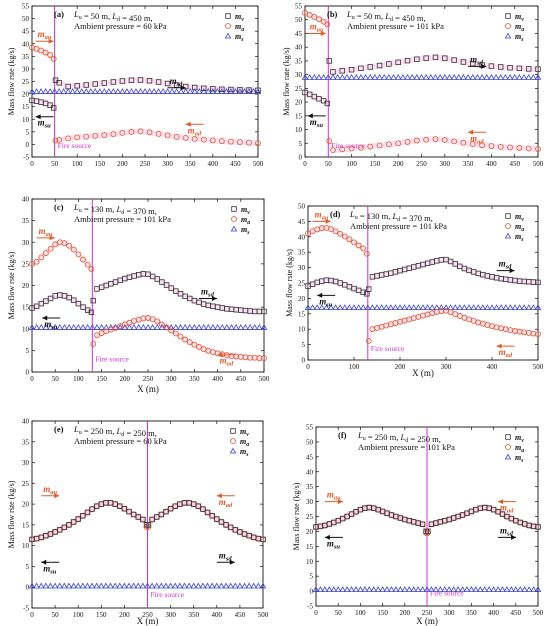 This screenshot has height=626, width=550. I want to click on y-tick-label: 25, so click(310, 517).